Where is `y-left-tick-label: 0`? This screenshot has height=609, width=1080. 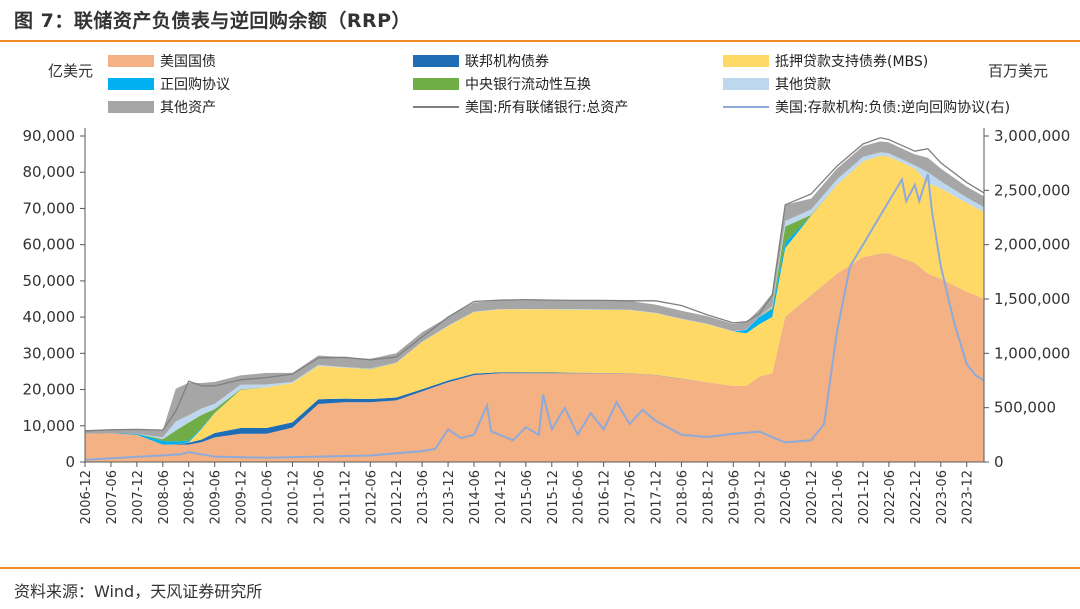 y-left-tick-label: 0 is located at coordinates (70, 462).